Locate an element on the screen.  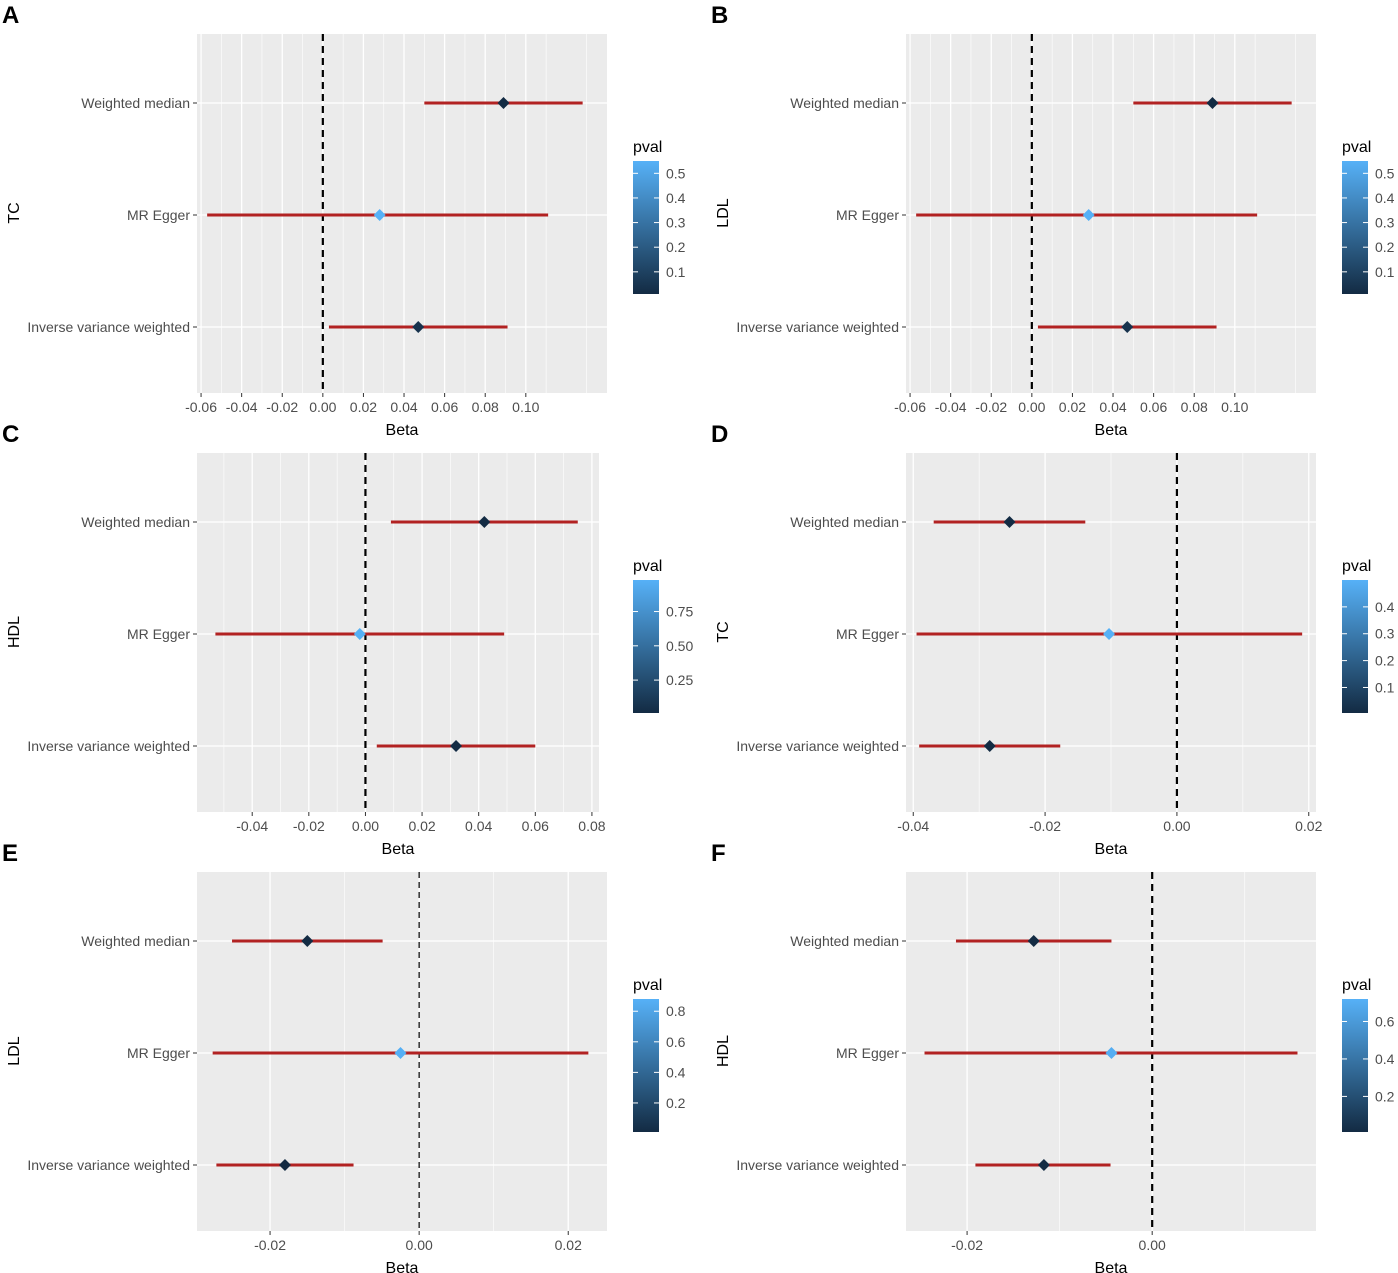
x-tick-label: 0.08 is located at coordinates (485, 407).